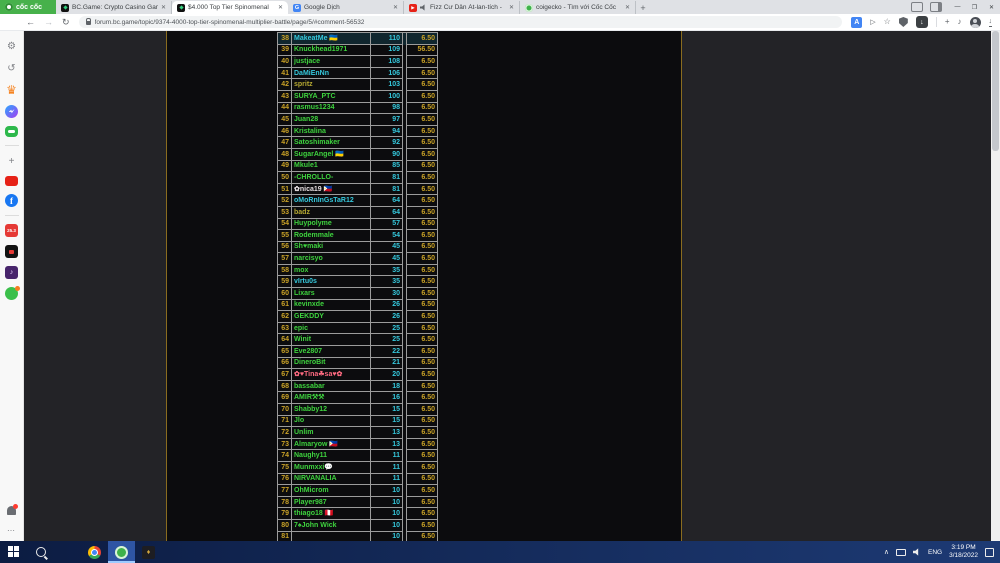 Image resolution: width=1000 pixels, height=563 pixels. I want to click on username-cell: Naughy11, so click(331, 456).